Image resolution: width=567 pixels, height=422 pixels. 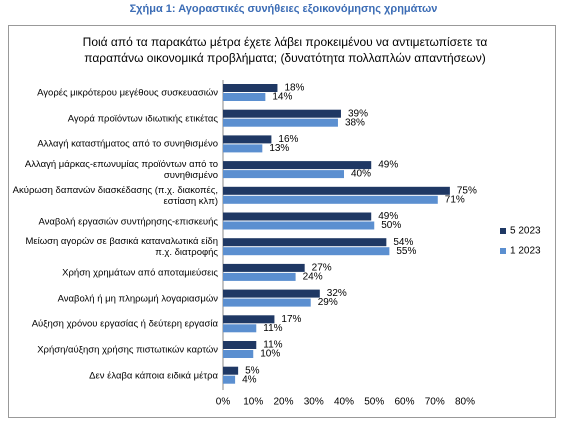 What do you see at coordinates (252, 370) in the screenshot?
I see `value-label: 5%` at bounding box center [252, 370].